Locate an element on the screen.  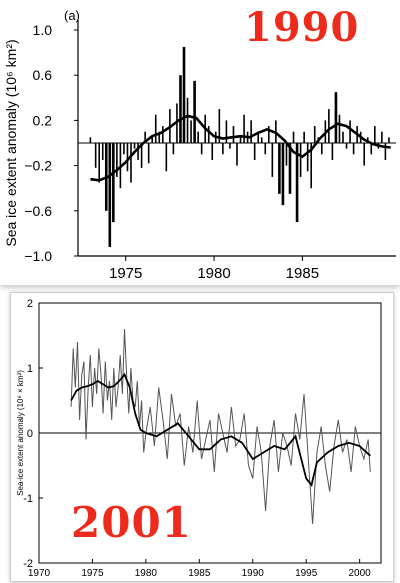
y-tick-label: 2 is located at coordinates (30, 304).